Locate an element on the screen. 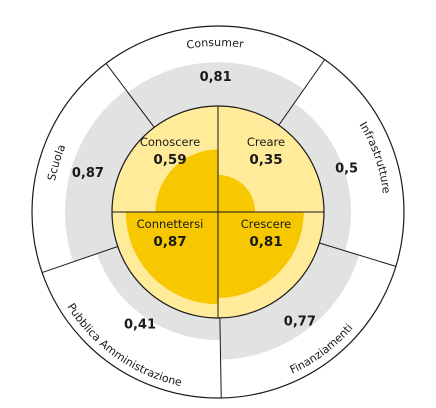 This screenshot has height=408, width=436. outer-value-scuola: 0,87 is located at coordinates (88, 173).